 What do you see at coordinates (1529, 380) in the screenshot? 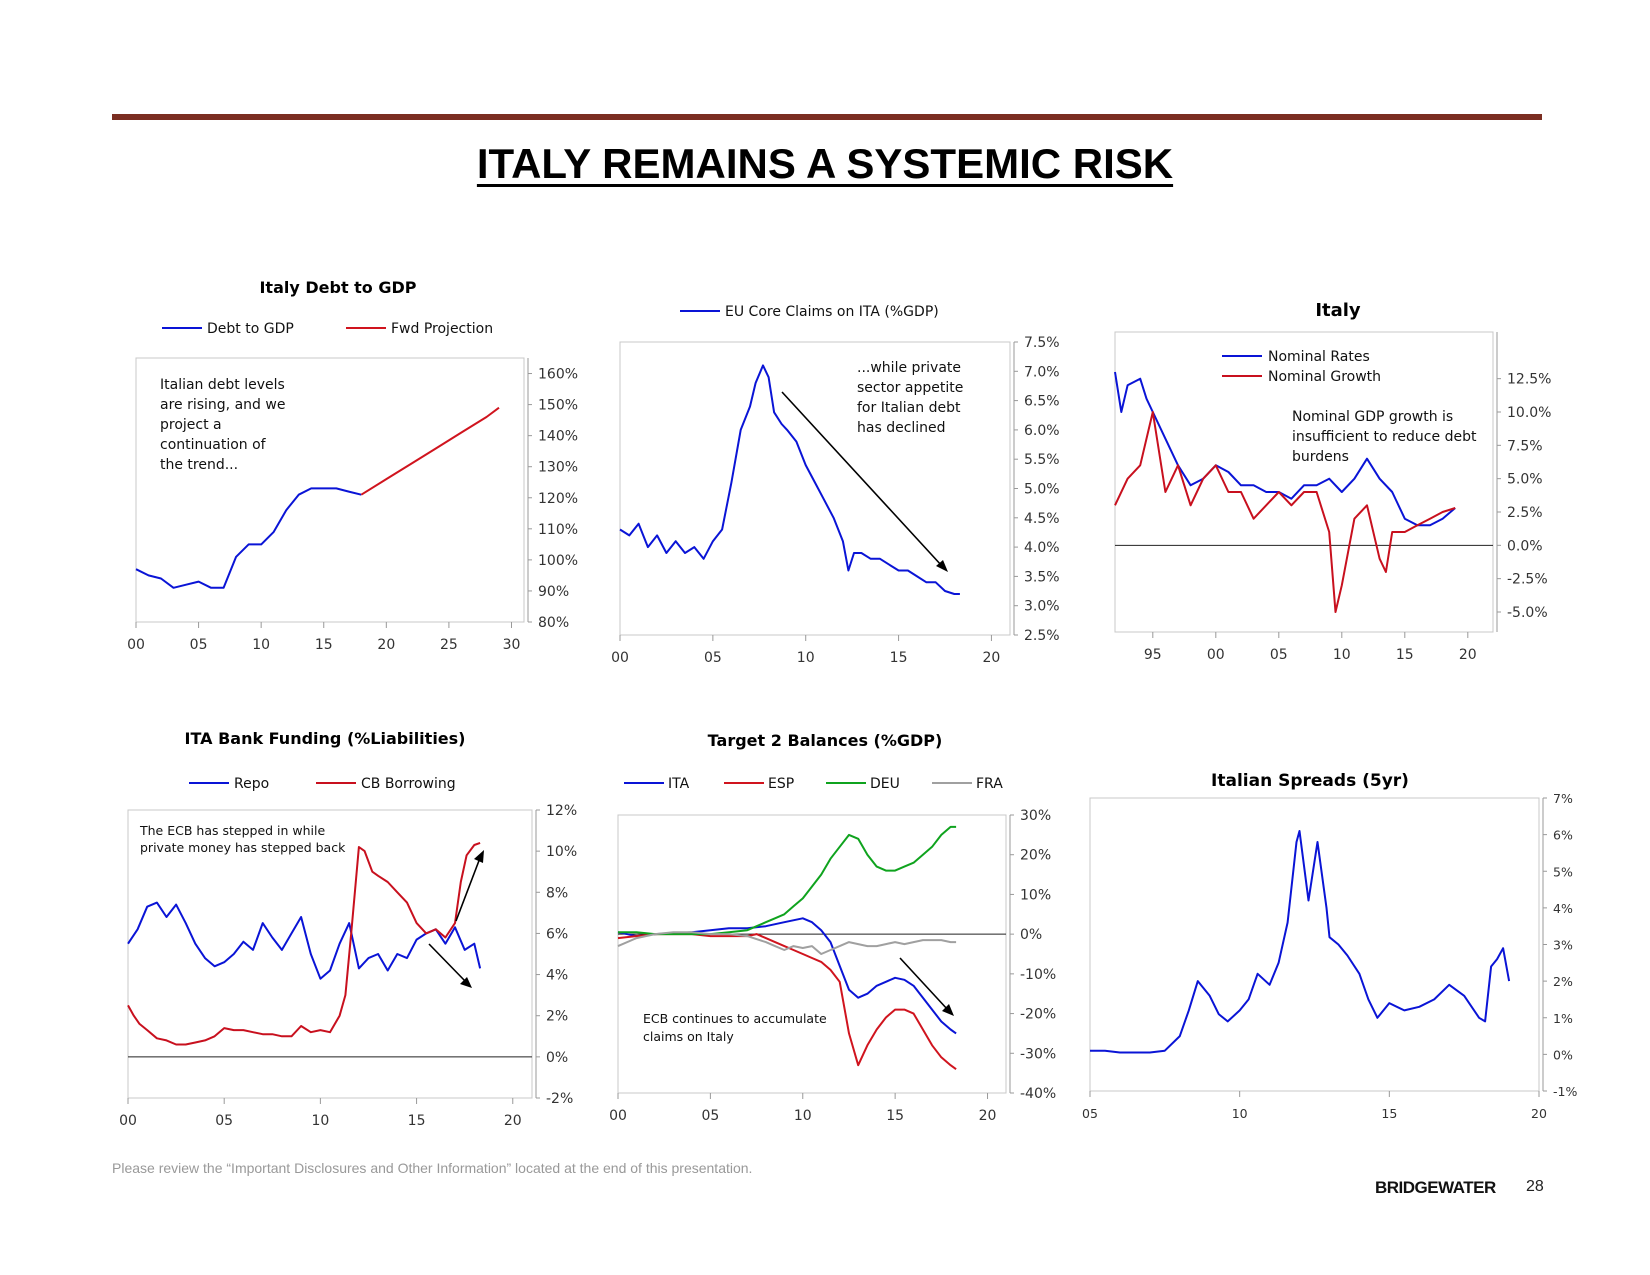
I see `y-tick-label: 12.5%` at bounding box center [1529, 380].